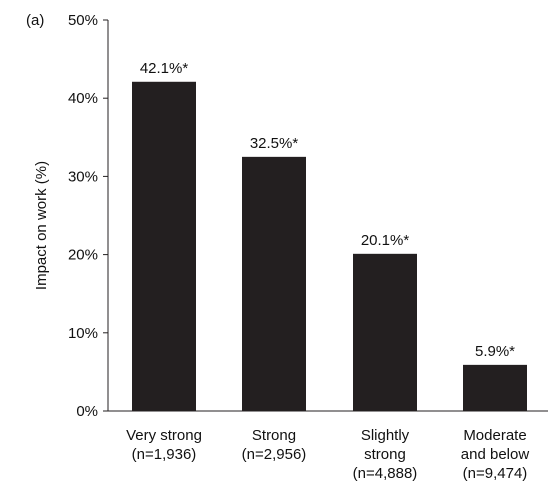  Describe the element at coordinates (385, 435) in the screenshot. I see `category-label: Slightly` at that location.